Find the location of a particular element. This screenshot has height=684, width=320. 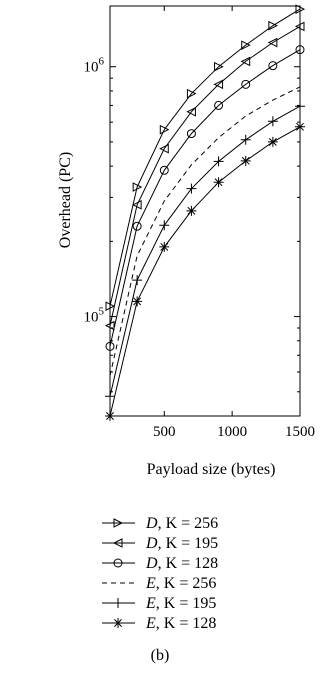

legend-entry-5: E, K = 195 is located at coordinates (159, 603).